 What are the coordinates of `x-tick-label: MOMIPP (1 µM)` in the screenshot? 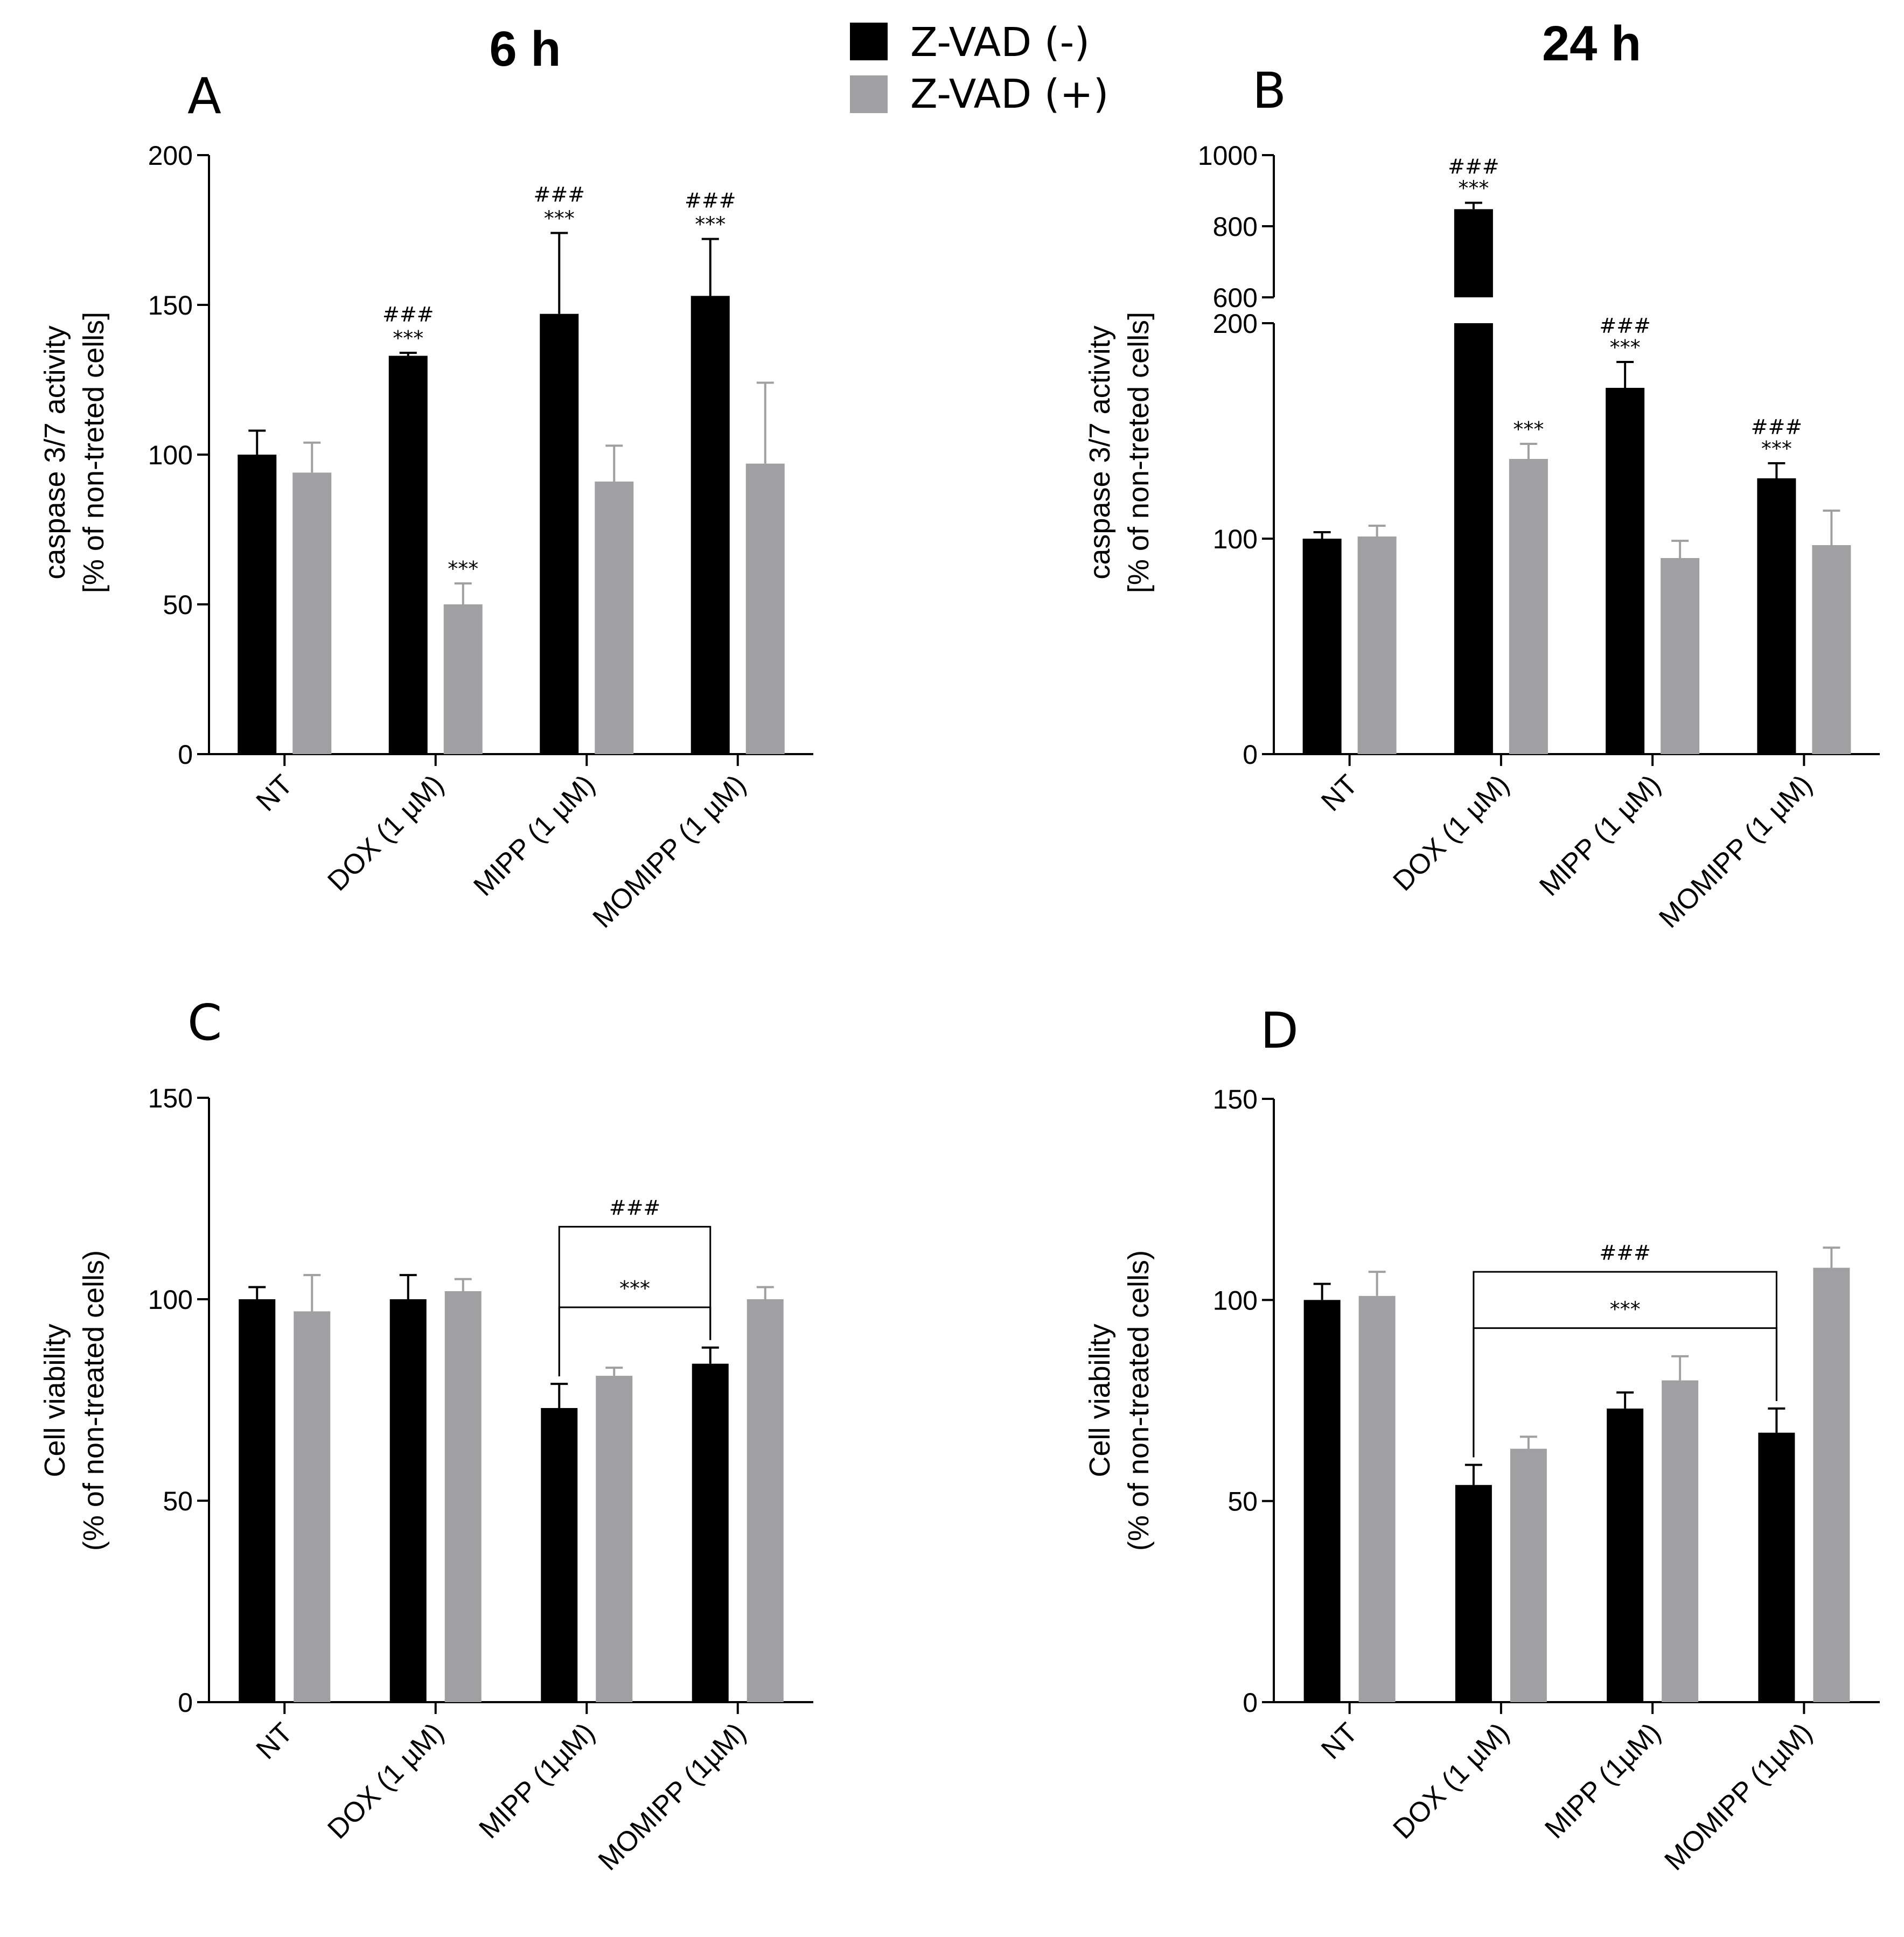 It's located at (1736, 851).